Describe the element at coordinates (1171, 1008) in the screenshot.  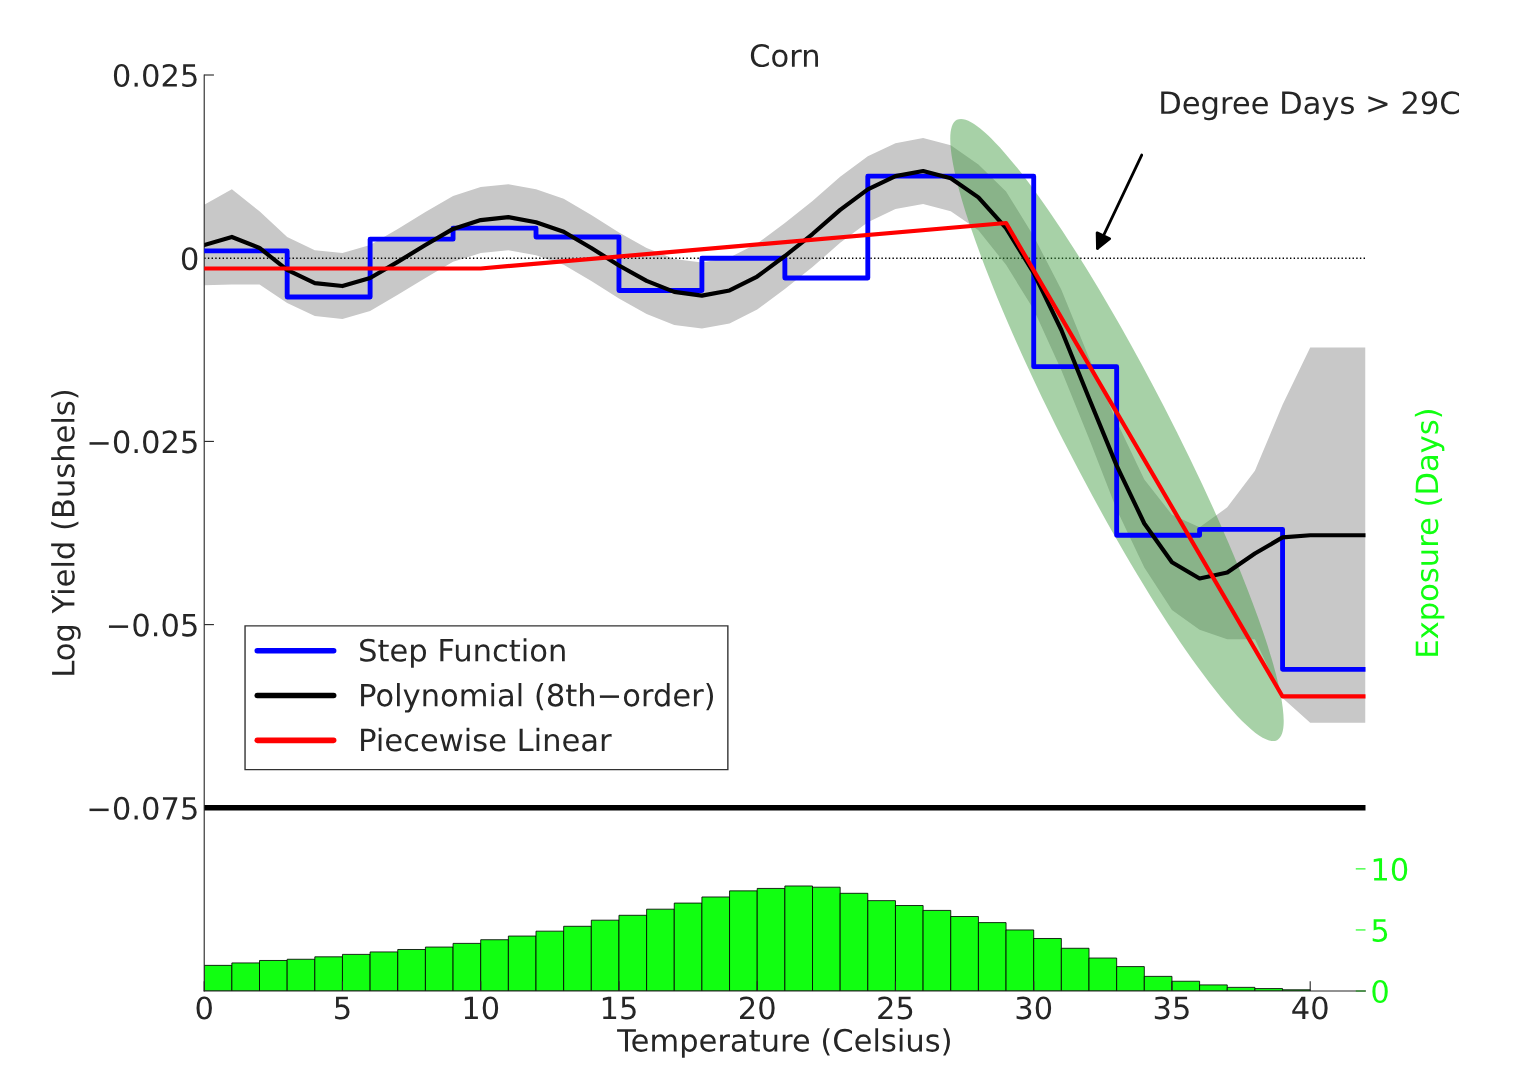
I see `x-tick-label: 35` at that location.